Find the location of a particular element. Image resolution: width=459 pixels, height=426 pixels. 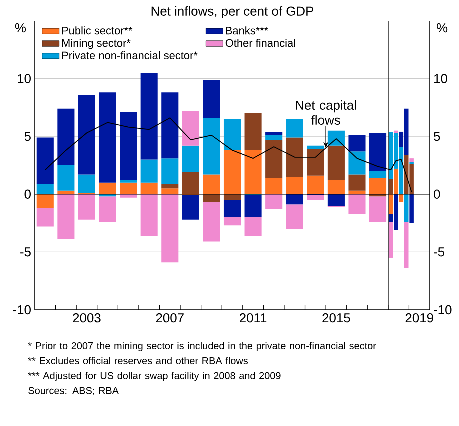

chart-title: Net inflows, per cent of GDP is located at coordinates (233, 12).